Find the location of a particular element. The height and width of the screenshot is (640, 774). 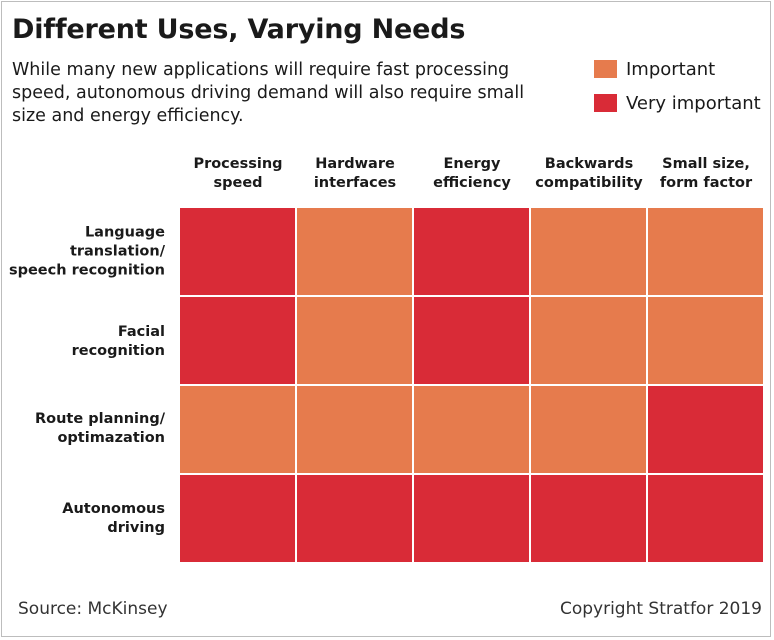

copyright-note: Copyright Stratfor 2019 is located at coordinates (660, 609).